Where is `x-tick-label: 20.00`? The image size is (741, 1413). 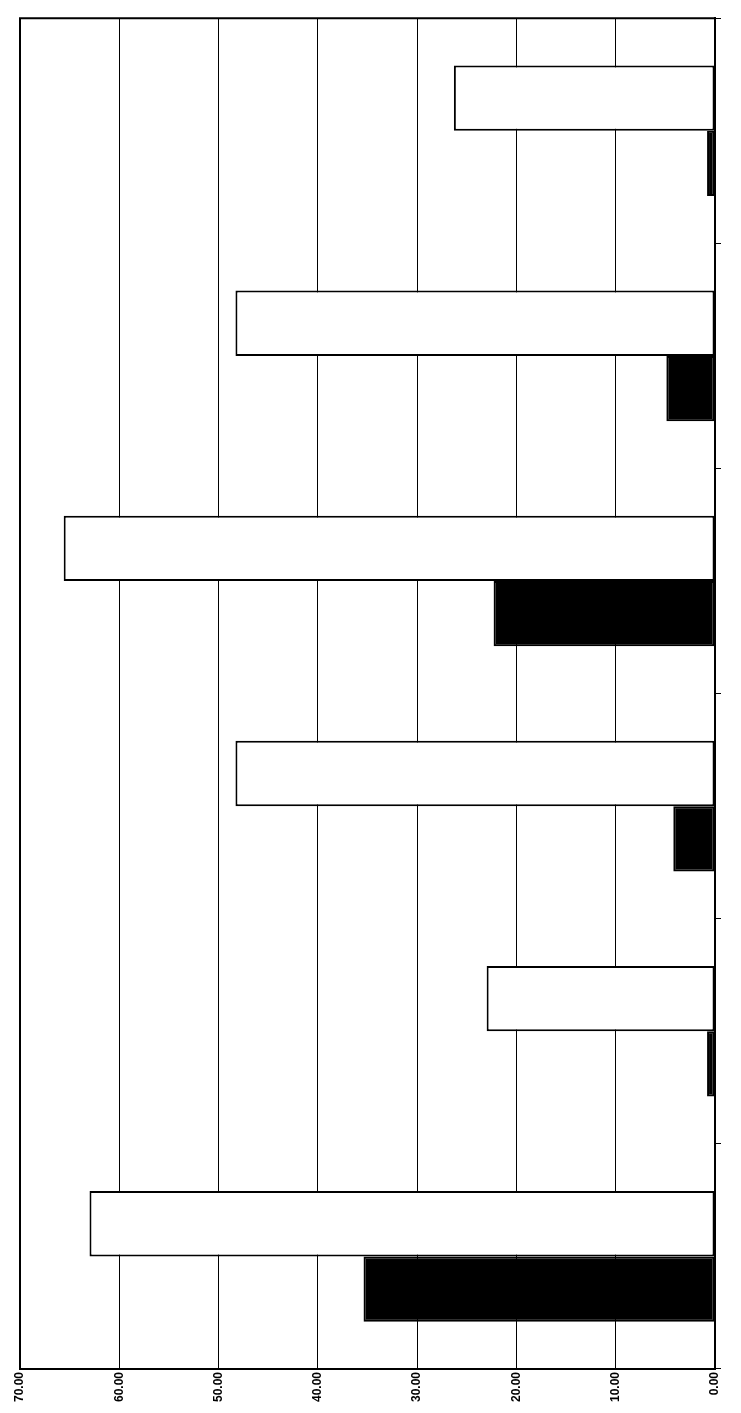 x-tick-label: 20.00 is located at coordinates (515, 1386).